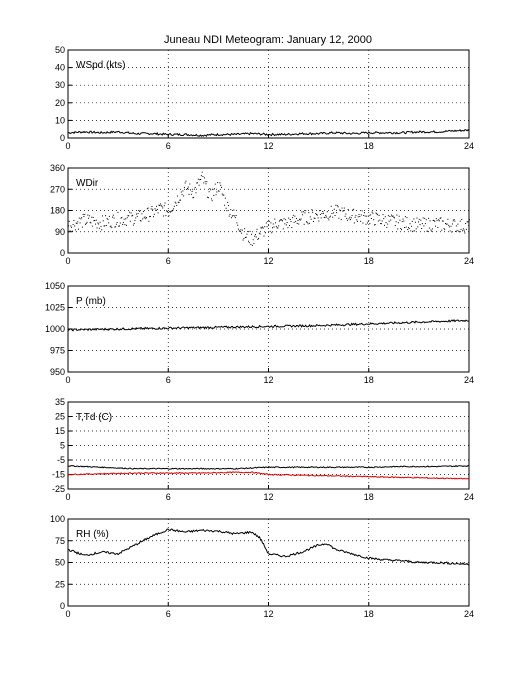 The image size is (520, 683). What do you see at coordinates (369, 146) in the screenshot?
I see `x-tick-label: 18` at bounding box center [369, 146].